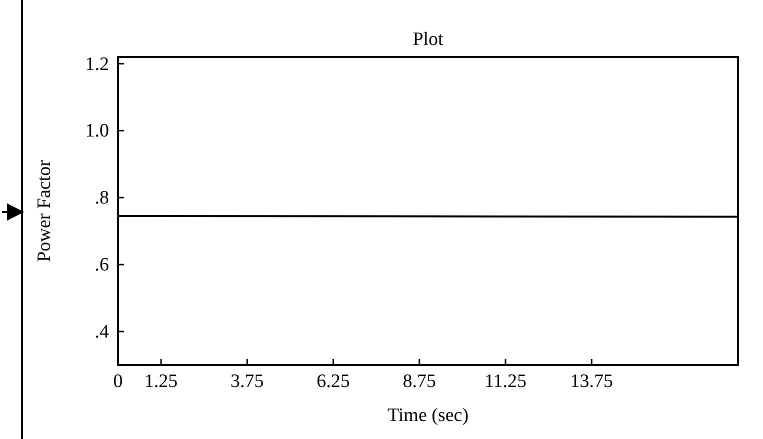 The height and width of the screenshot is (439, 763). I want to click on x-tick-label: 11.25, so click(505, 381).